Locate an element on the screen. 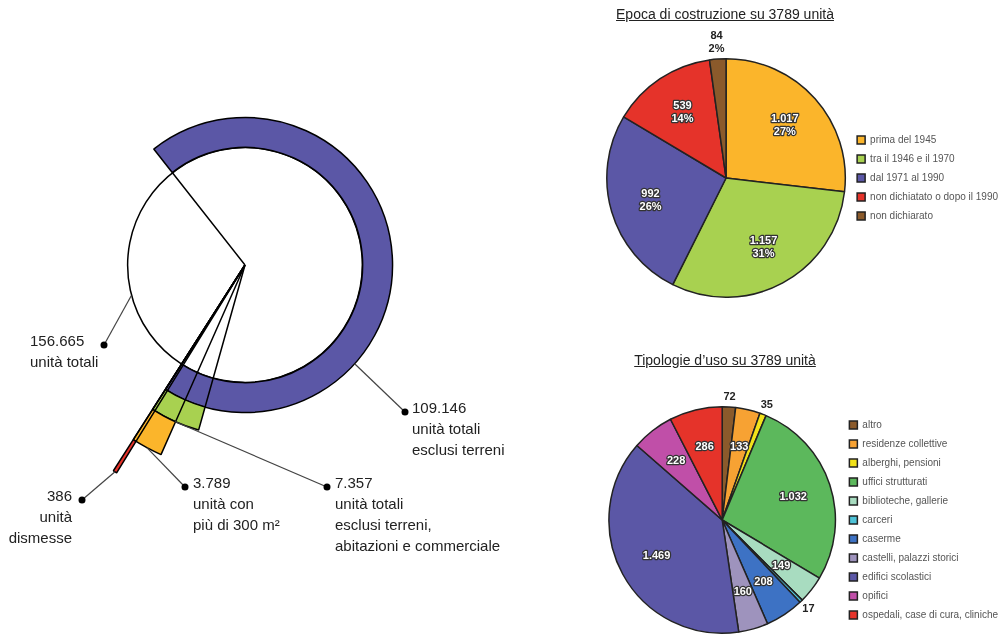 Image resolution: width=1008 pixels, height=638 pixels. data-label: 35 is located at coordinates (766, 403).